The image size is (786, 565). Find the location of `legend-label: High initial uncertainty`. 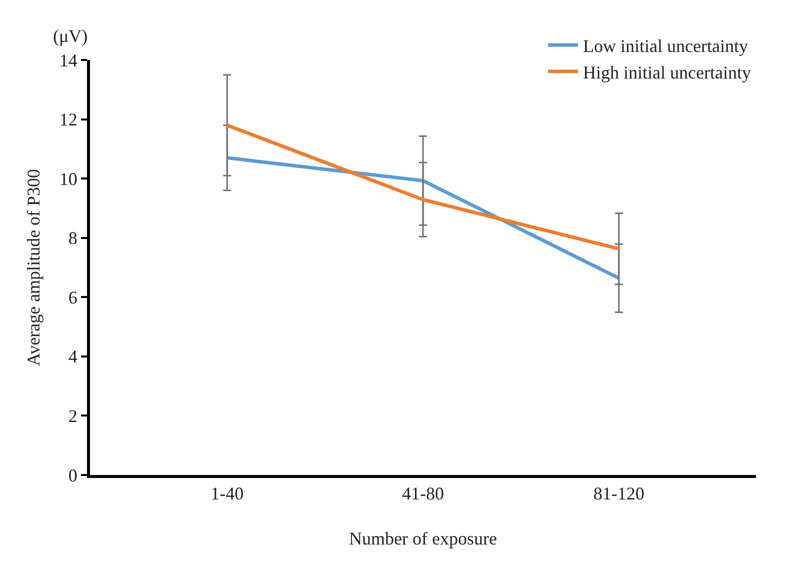

legend-label: High initial uncertainty is located at coordinates (667, 72).